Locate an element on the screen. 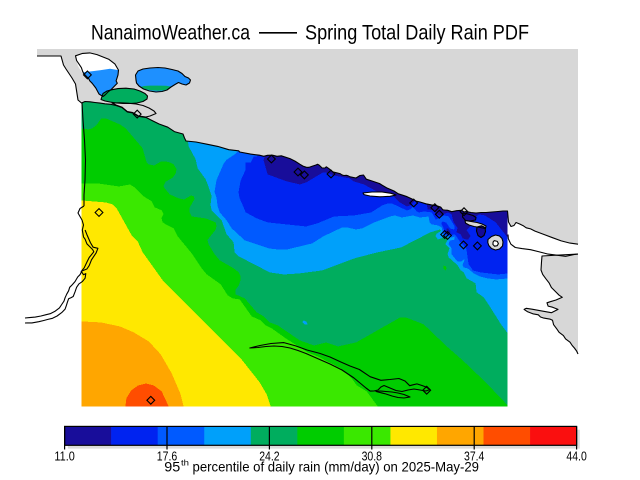  svg-text: NanaimoWeather.ca is located at coordinates (170, 33).